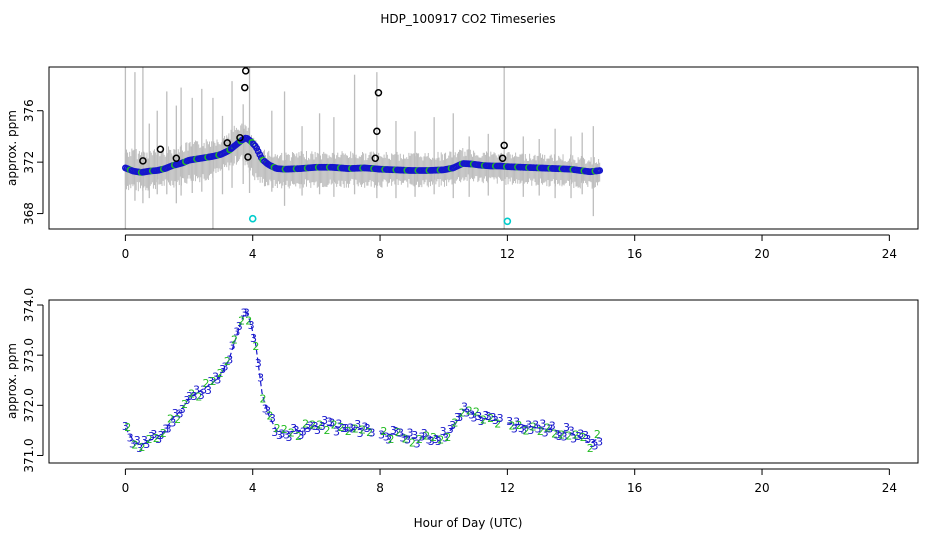  I want to click on bottom-x-tick-label: 8, so click(380, 488).